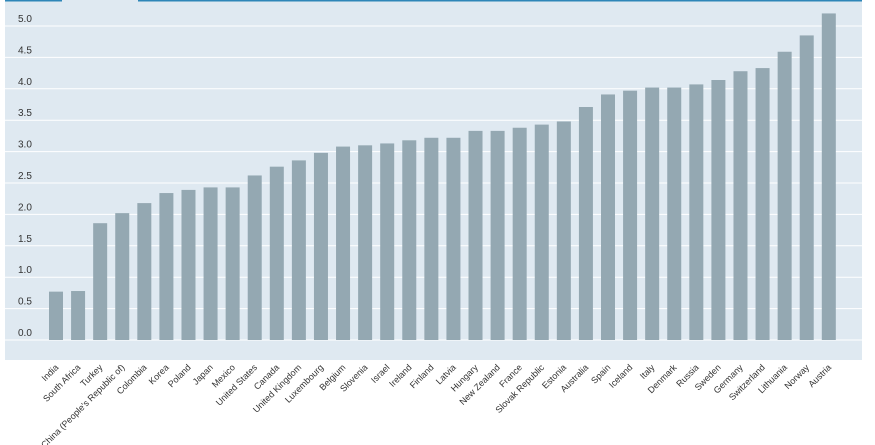  What do you see at coordinates (144, 271) in the screenshot?
I see `bar-colombia` at bounding box center [144, 271].